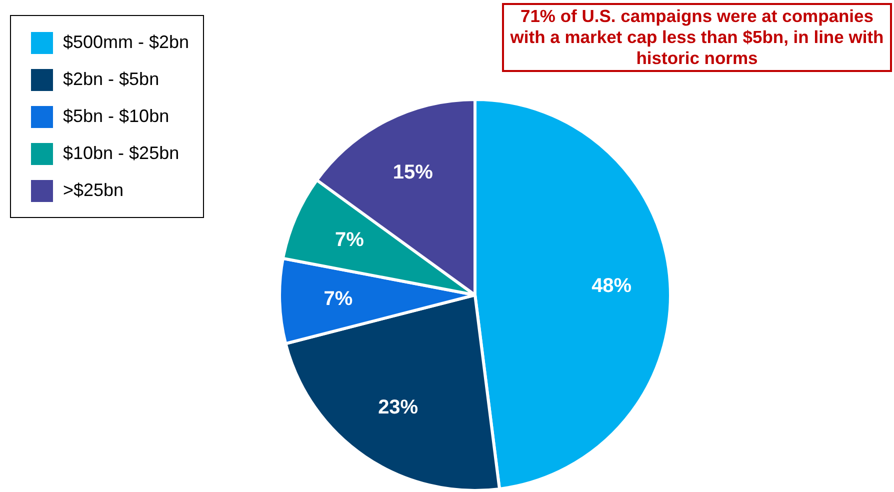  I want to click on legend-label: $500mm - $2bn, so click(126, 42).